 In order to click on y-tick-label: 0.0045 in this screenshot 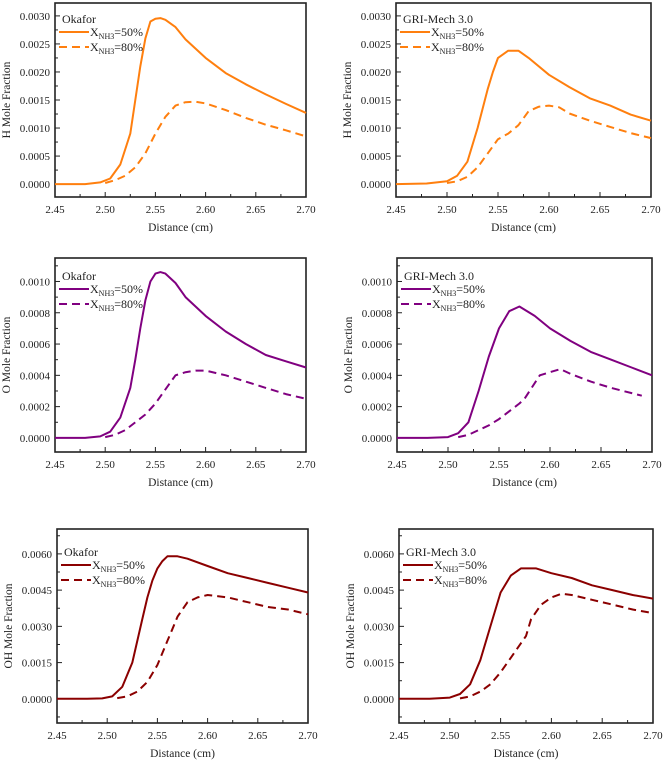, I will do `click(379, 591)`.